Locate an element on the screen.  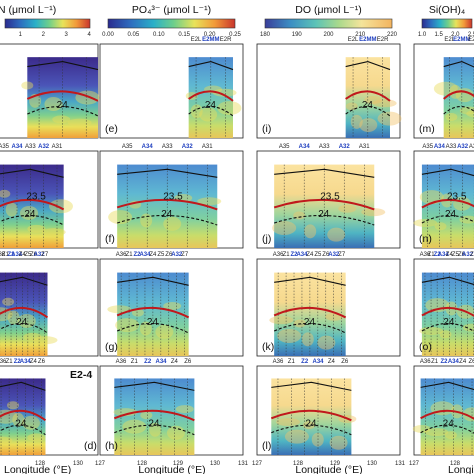
station-label: Z7 is located at coordinates (45, 255).